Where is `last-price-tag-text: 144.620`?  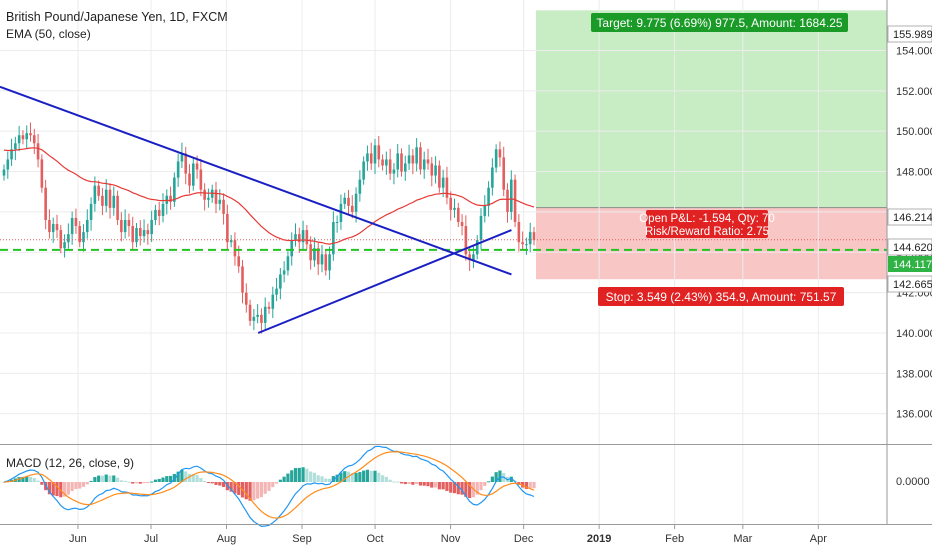
last-price-tag-text: 144.620 is located at coordinates (912, 248).